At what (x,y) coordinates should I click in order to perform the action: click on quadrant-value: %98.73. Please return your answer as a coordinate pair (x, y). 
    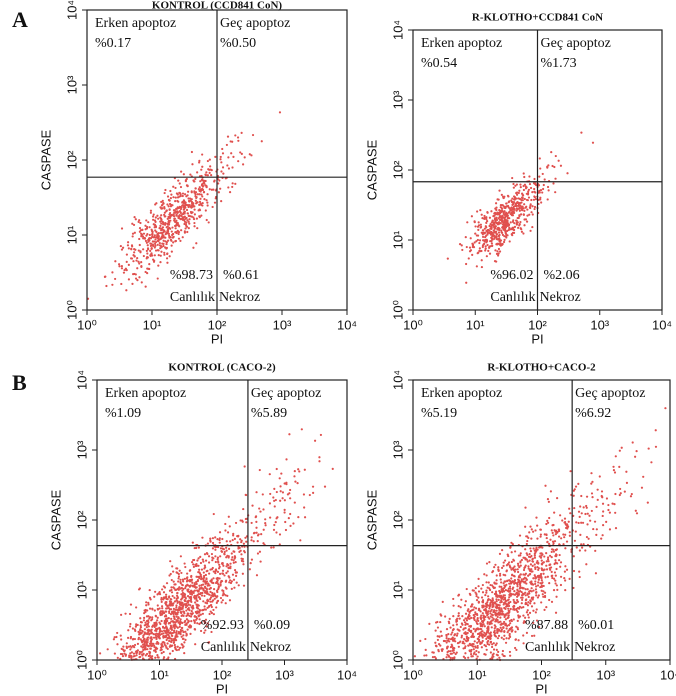
    Looking at the image, I should click on (191, 275).